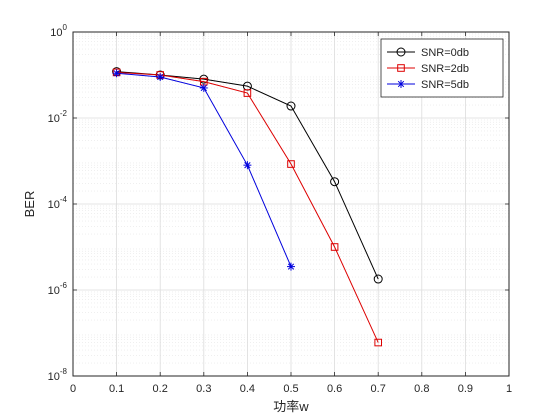  Describe the element at coordinates (73, 389) in the screenshot. I see `x-tick-label: 0` at that location.